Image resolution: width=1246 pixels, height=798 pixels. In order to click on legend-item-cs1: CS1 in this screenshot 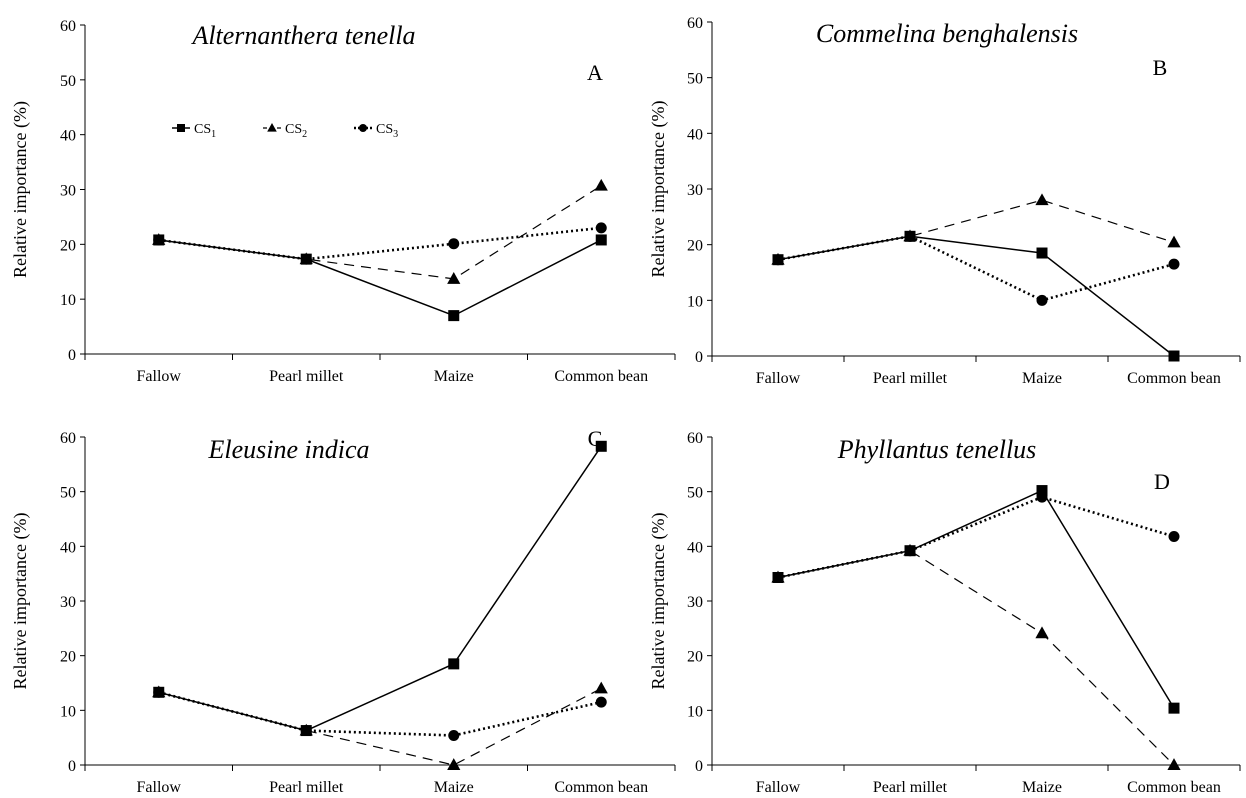, I will do `click(194, 131)`.